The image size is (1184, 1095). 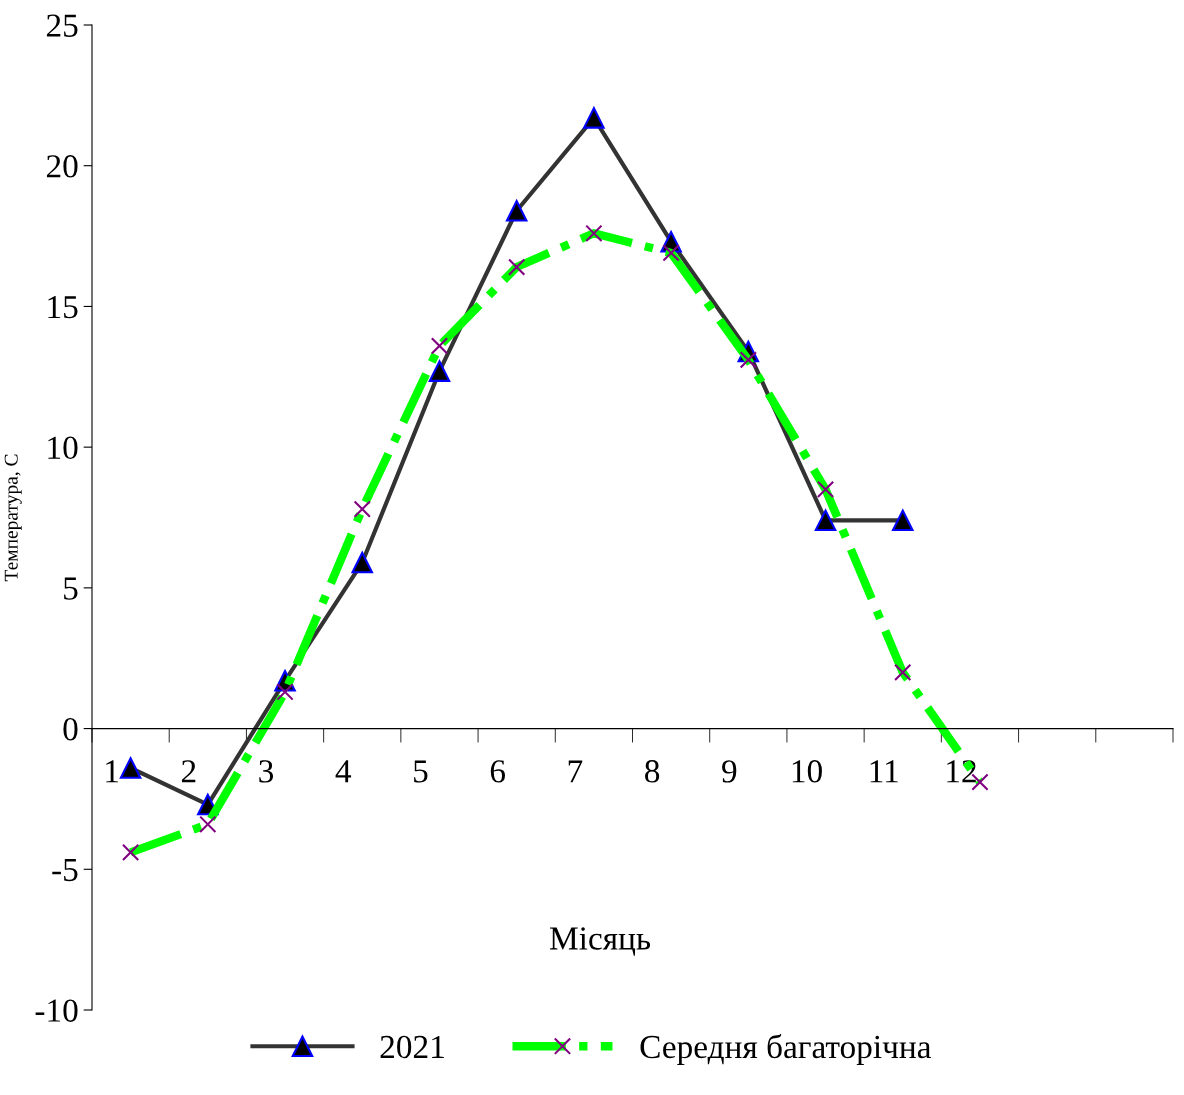 What do you see at coordinates (70, 729) in the screenshot?
I see `y-tick-label: 0` at bounding box center [70, 729].